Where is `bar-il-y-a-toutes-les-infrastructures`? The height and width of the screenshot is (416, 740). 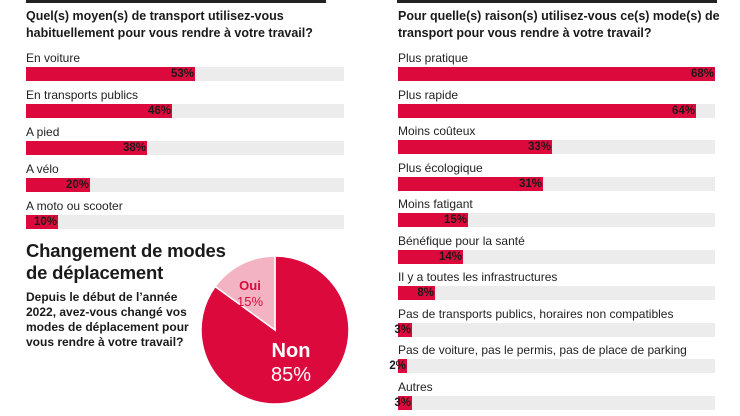
bar-il-y-a-toutes-les-infrastructures is located at coordinates (416, 293).